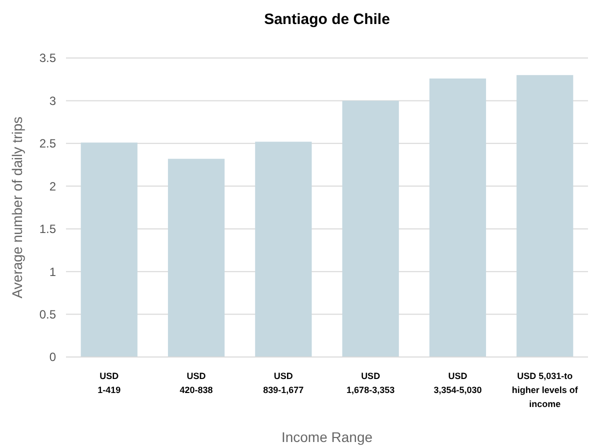 The image size is (598, 447). Describe the element at coordinates (327, 19) in the screenshot. I see `chart-title: Santiago de Chile` at that location.